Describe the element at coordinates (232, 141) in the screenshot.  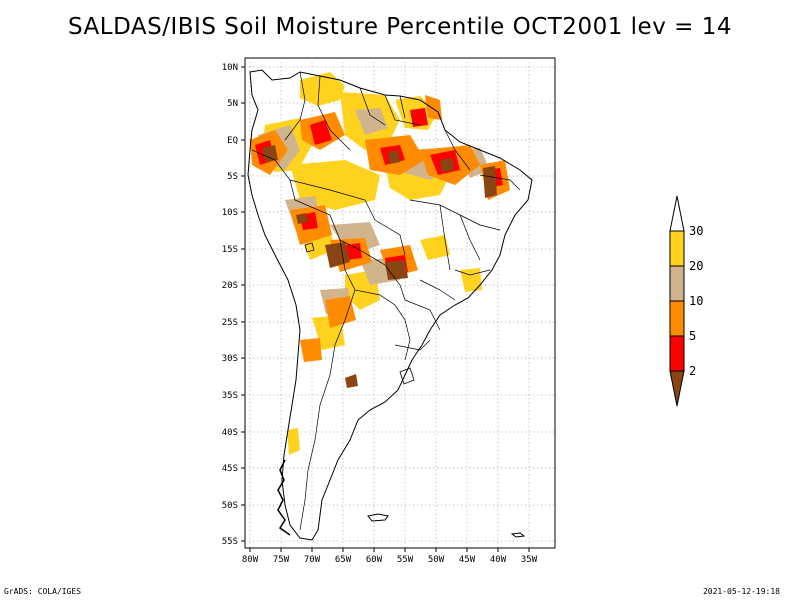
I see `lat-label-eq: EQ` at that location.